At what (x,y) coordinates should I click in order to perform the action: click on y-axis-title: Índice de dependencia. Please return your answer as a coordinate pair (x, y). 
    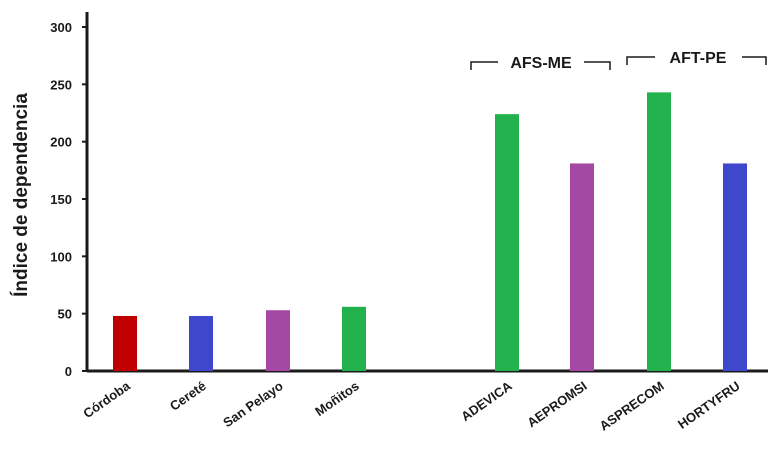
    Looking at the image, I should click on (21, 195).